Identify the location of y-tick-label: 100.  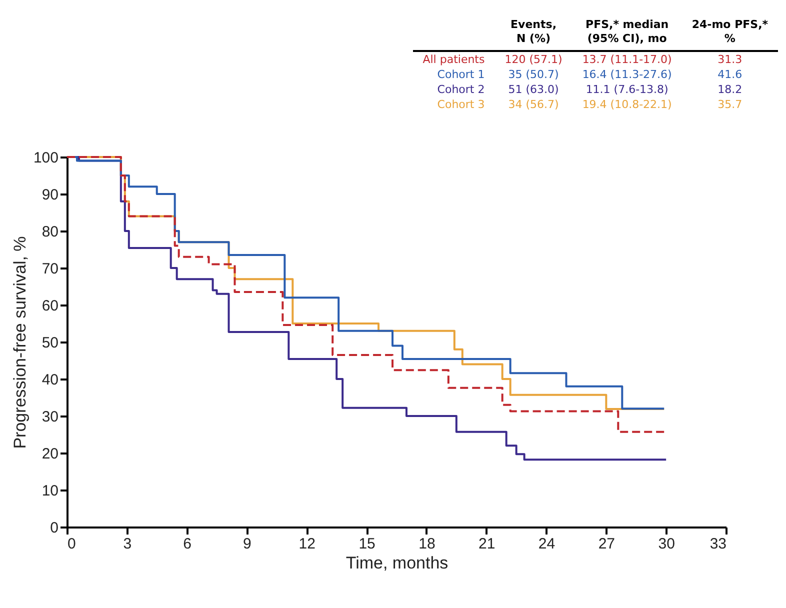
(45, 158).